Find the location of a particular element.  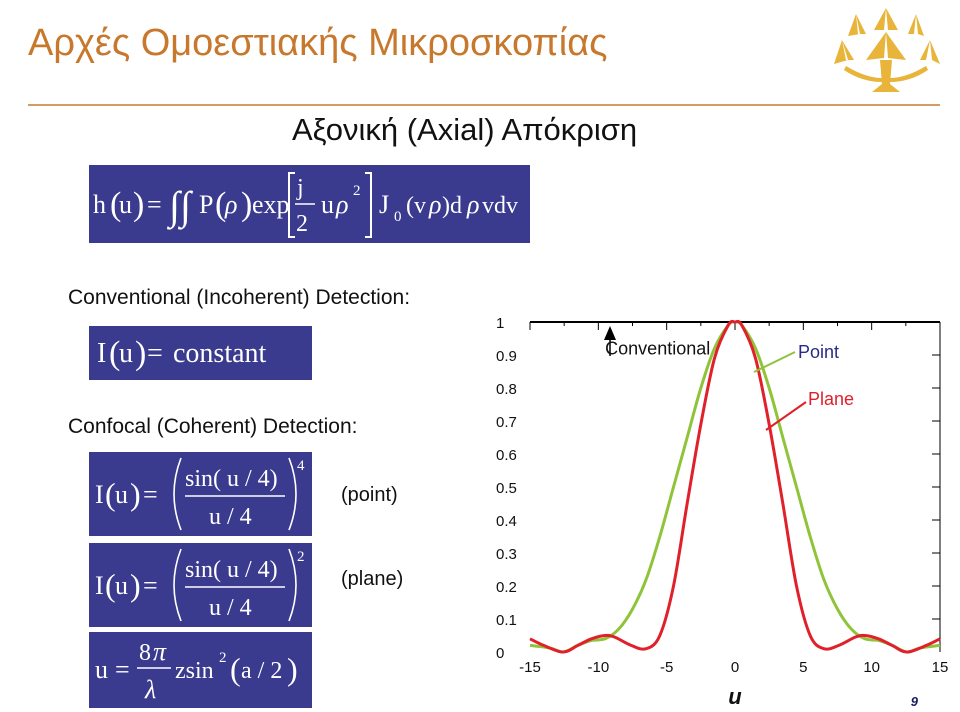

x-tick-label: 10 is located at coordinates (871, 667).